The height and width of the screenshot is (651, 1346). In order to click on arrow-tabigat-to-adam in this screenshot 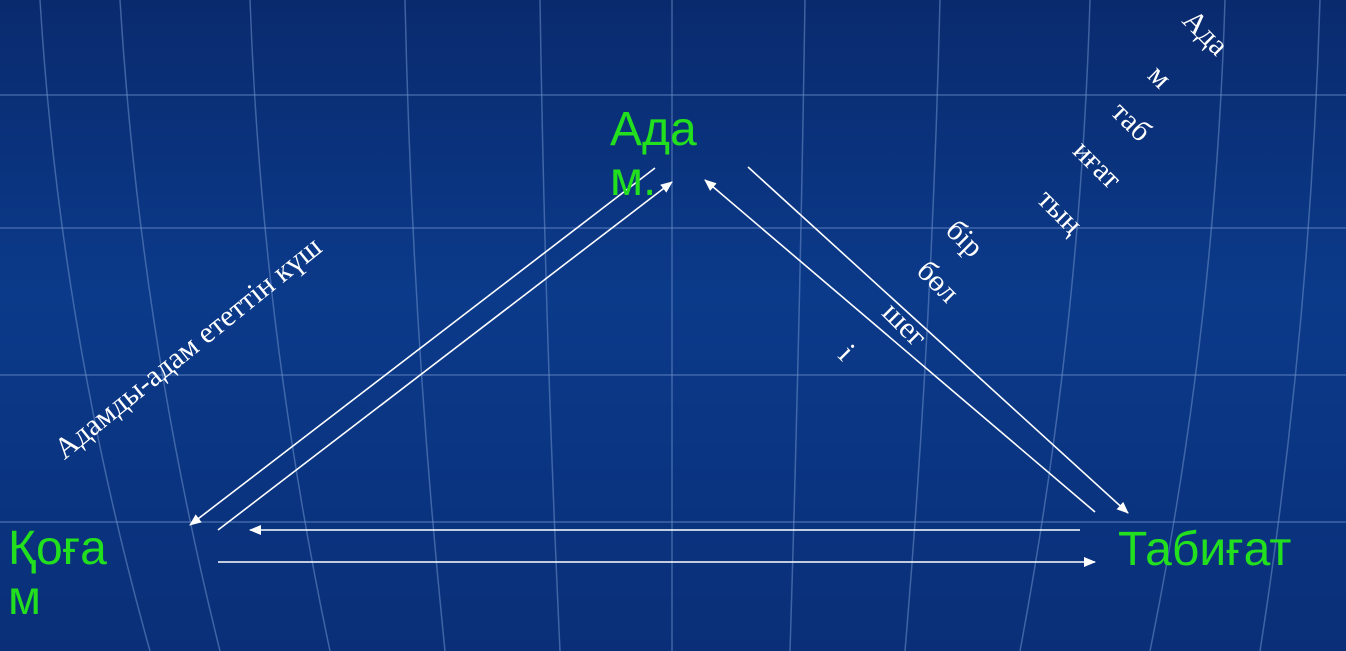, I will do `click(900, 346)`.